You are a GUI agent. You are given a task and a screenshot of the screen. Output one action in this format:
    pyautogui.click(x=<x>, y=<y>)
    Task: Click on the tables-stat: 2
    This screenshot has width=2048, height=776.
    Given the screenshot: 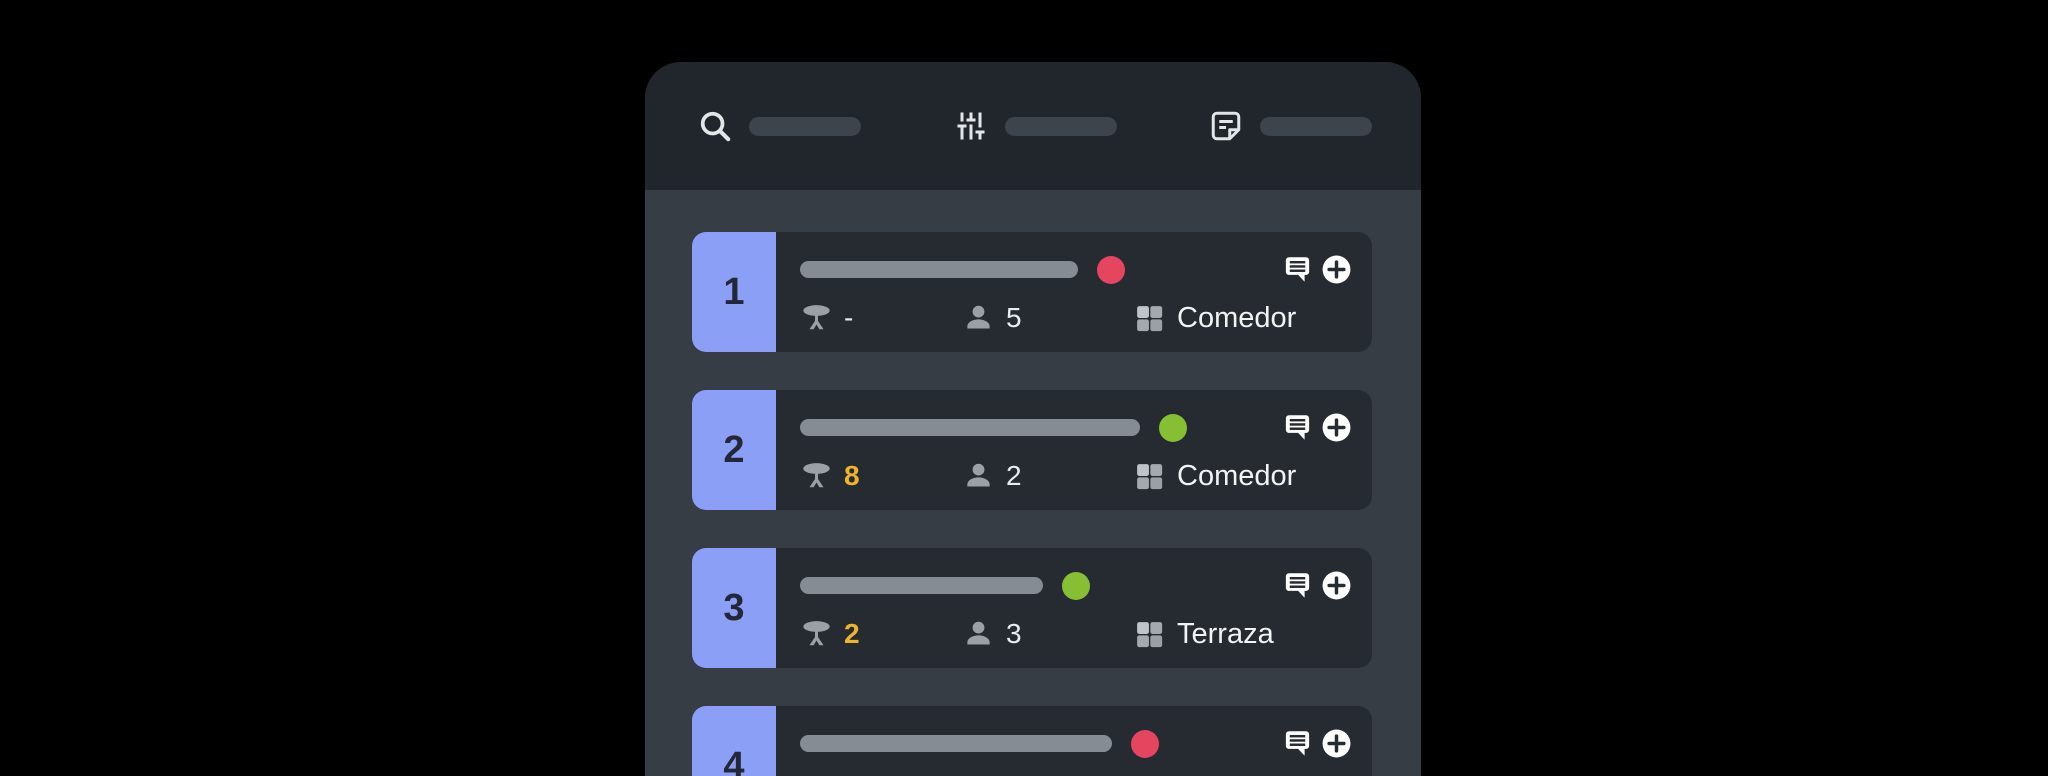 What is the action you would take?
    pyautogui.click(x=881, y=634)
    